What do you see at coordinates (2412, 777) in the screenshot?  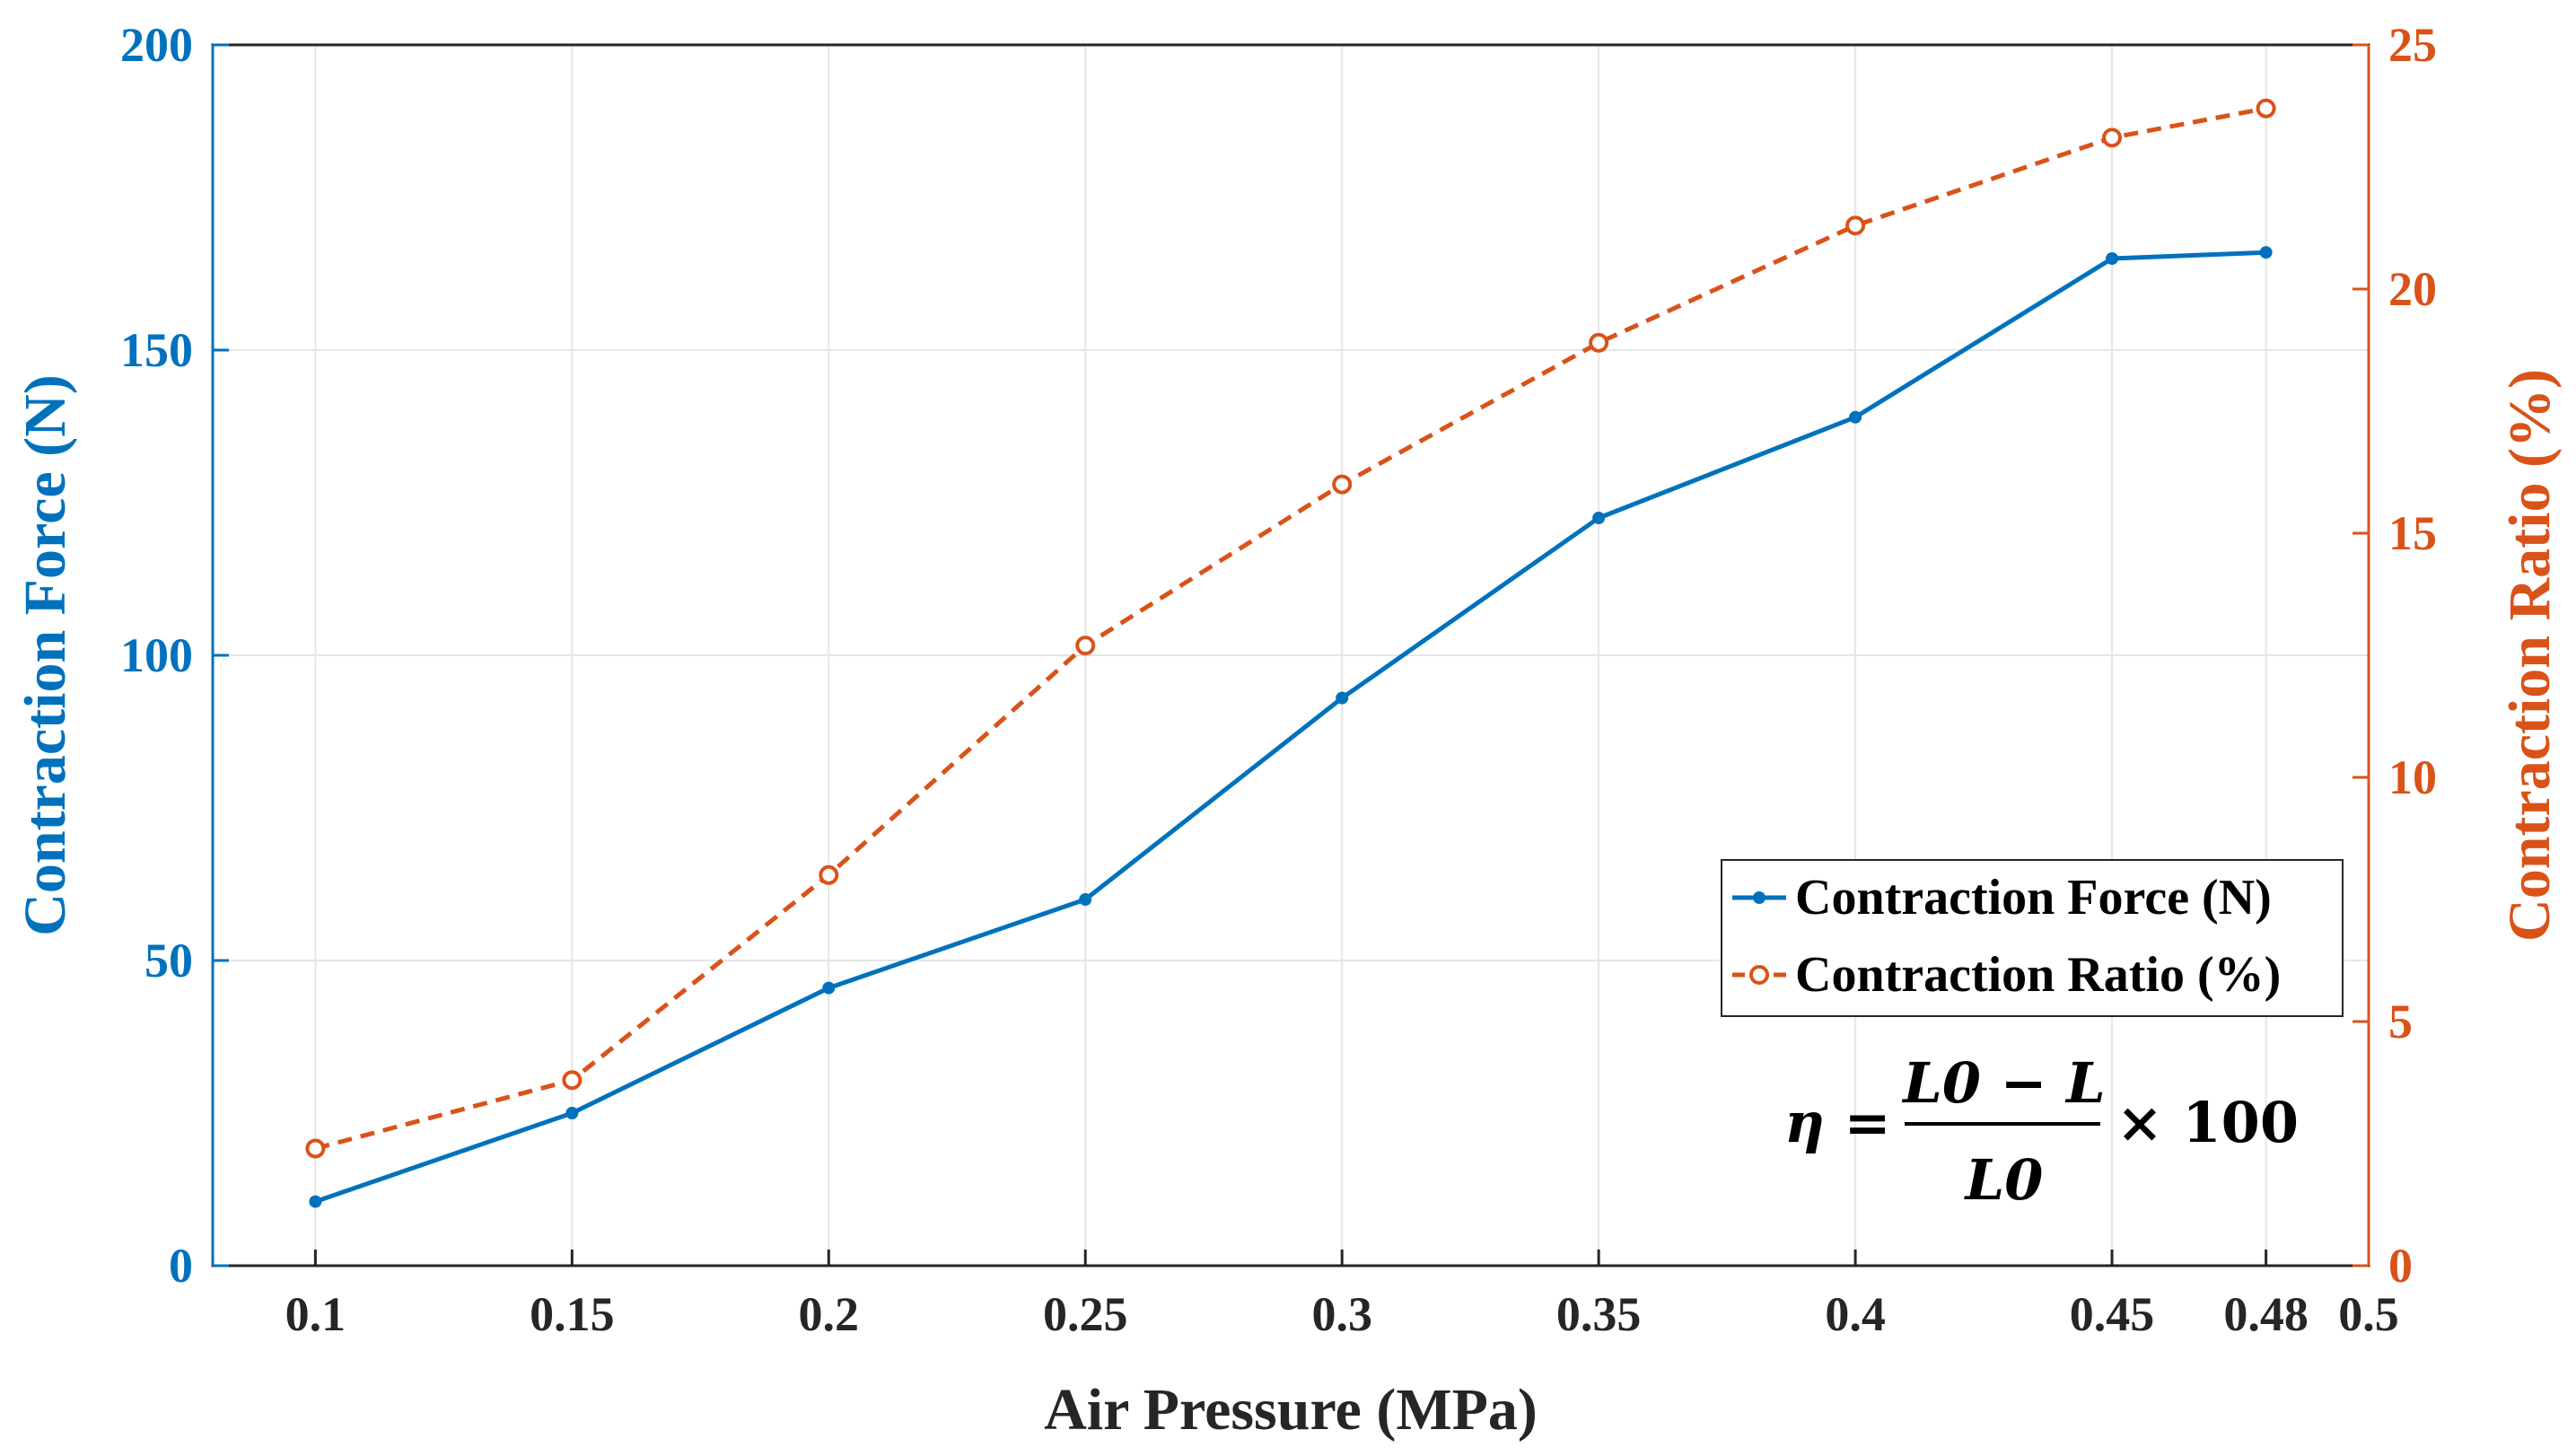 I see `y-right-tick-label: 10` at bounding box center [2412, 777].